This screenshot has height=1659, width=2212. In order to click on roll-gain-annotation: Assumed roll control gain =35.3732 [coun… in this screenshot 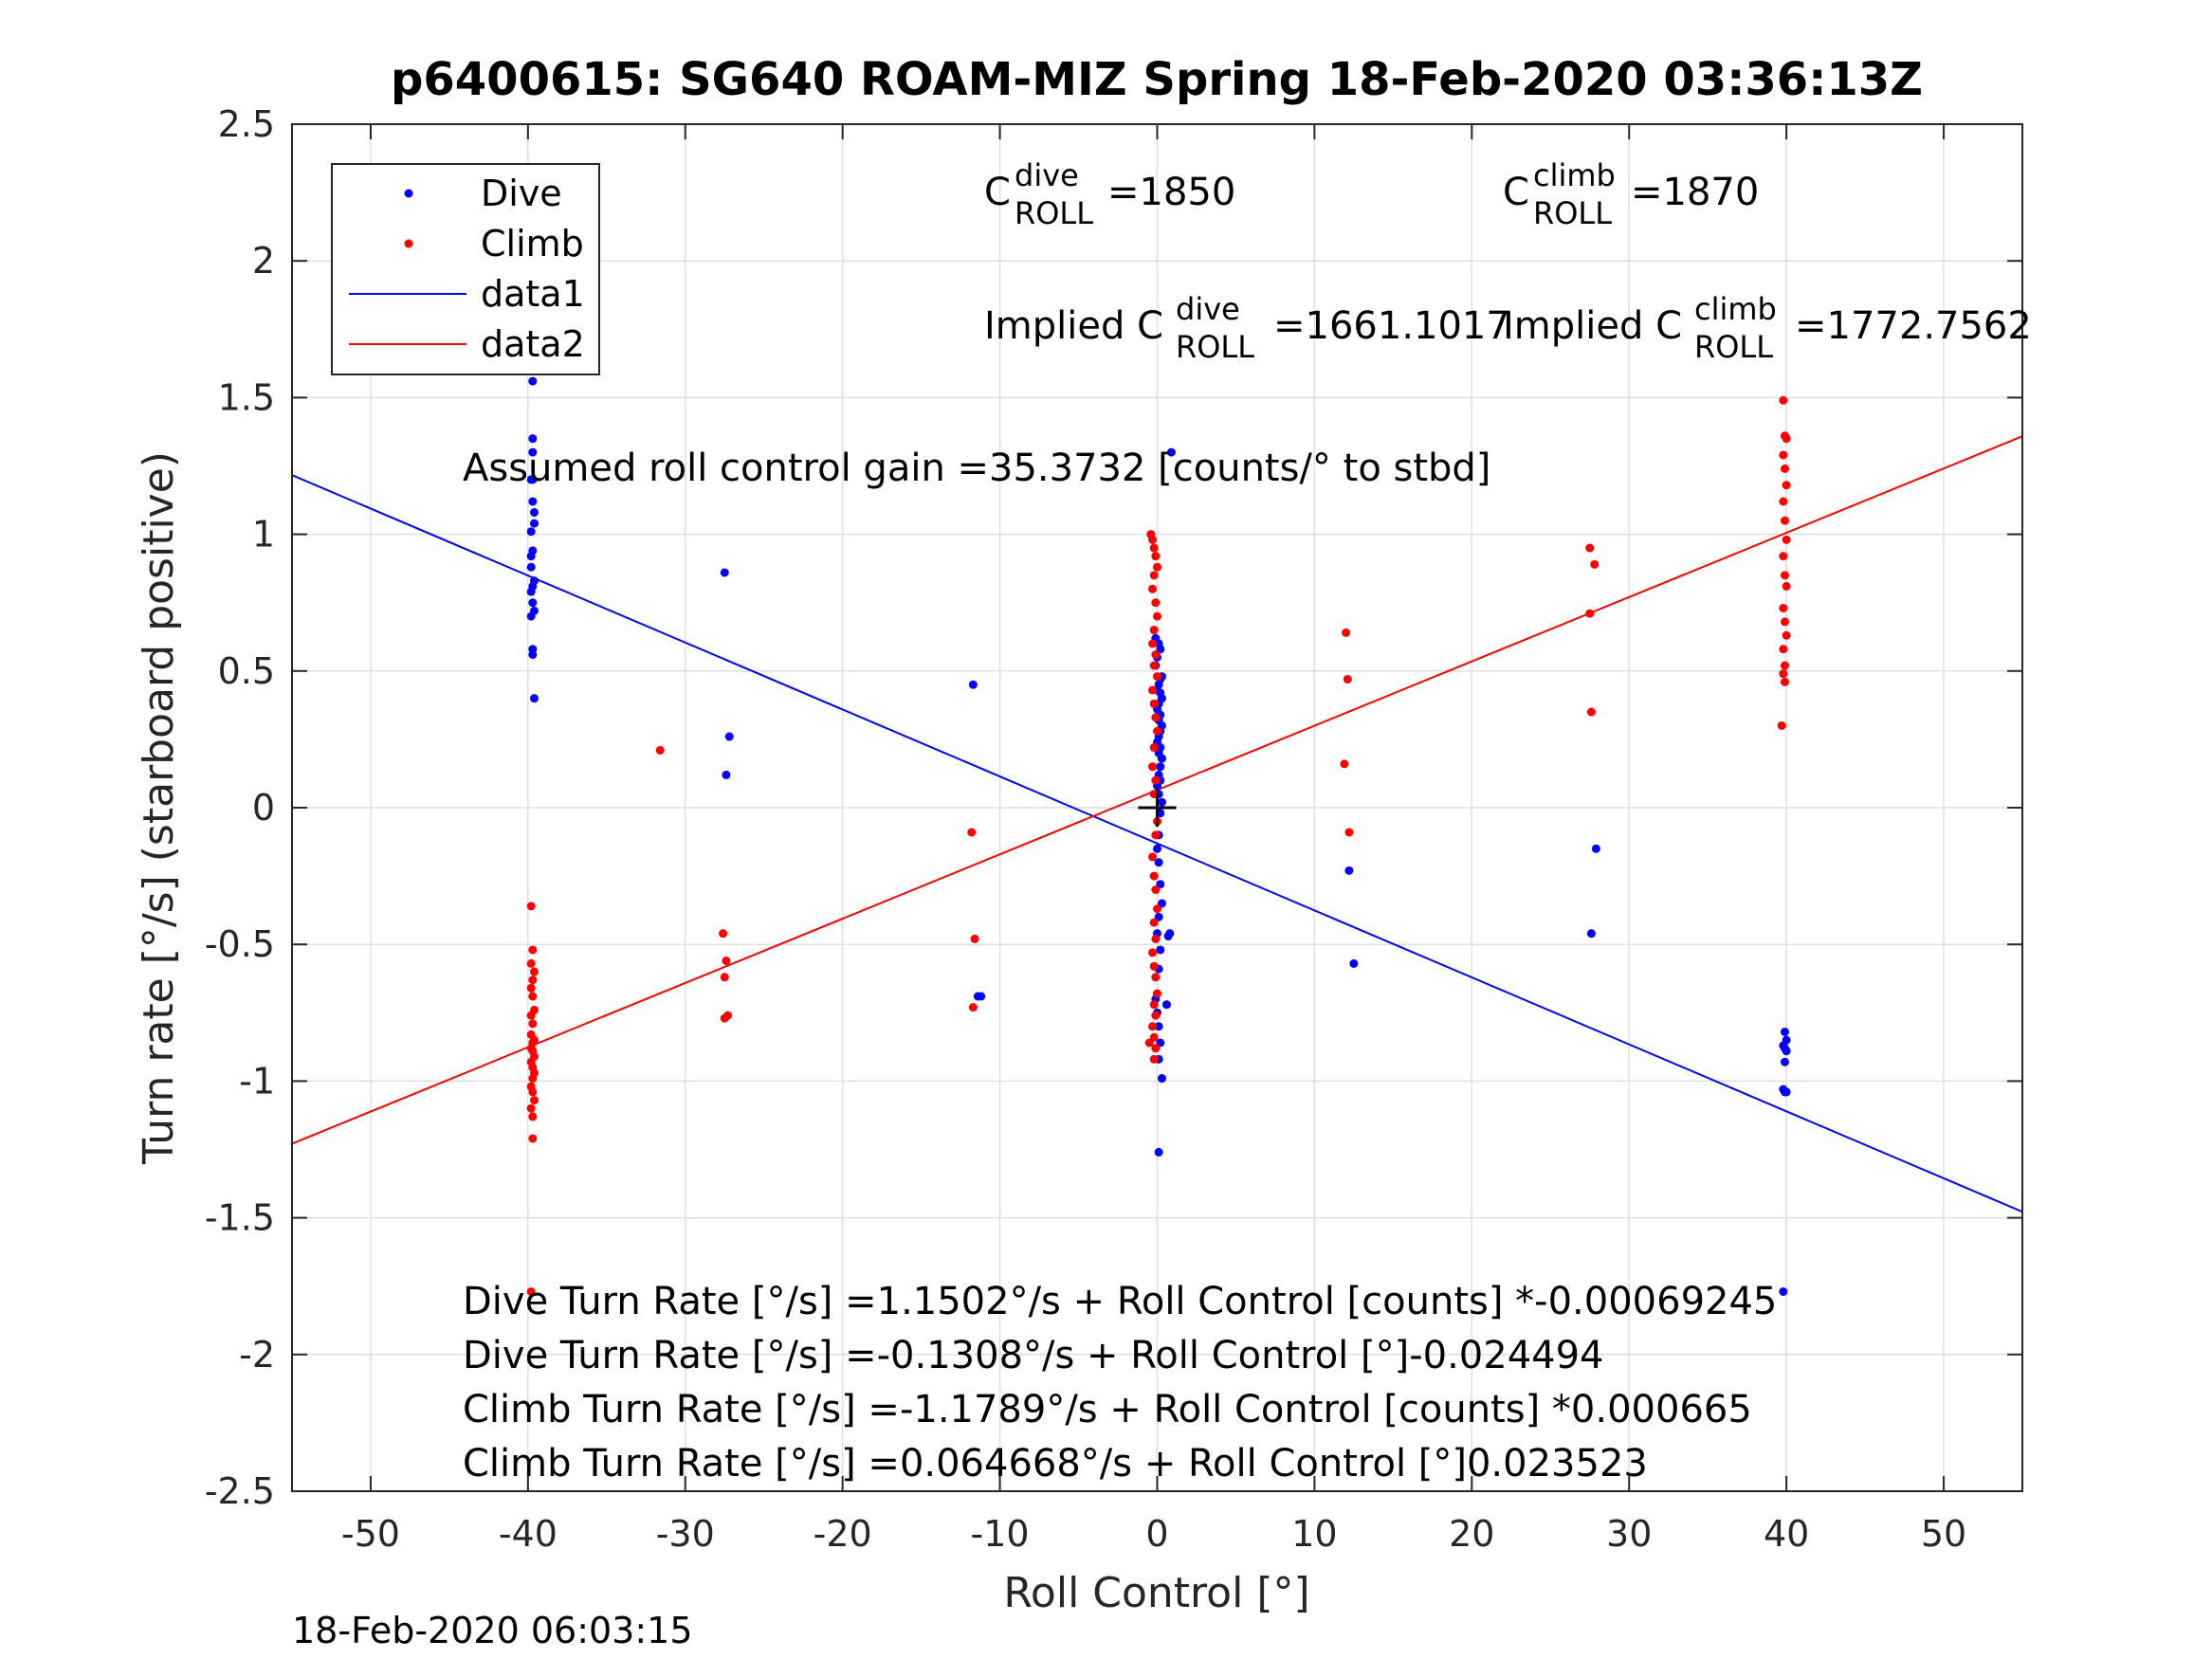, I will do `click(976, 468)`.